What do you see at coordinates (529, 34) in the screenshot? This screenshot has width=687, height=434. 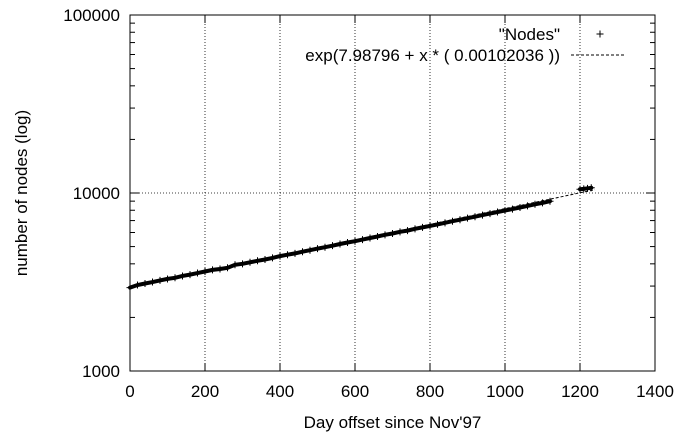 I see `legend-label-nodes: "Nodes"` at bounding box center [529, 34].